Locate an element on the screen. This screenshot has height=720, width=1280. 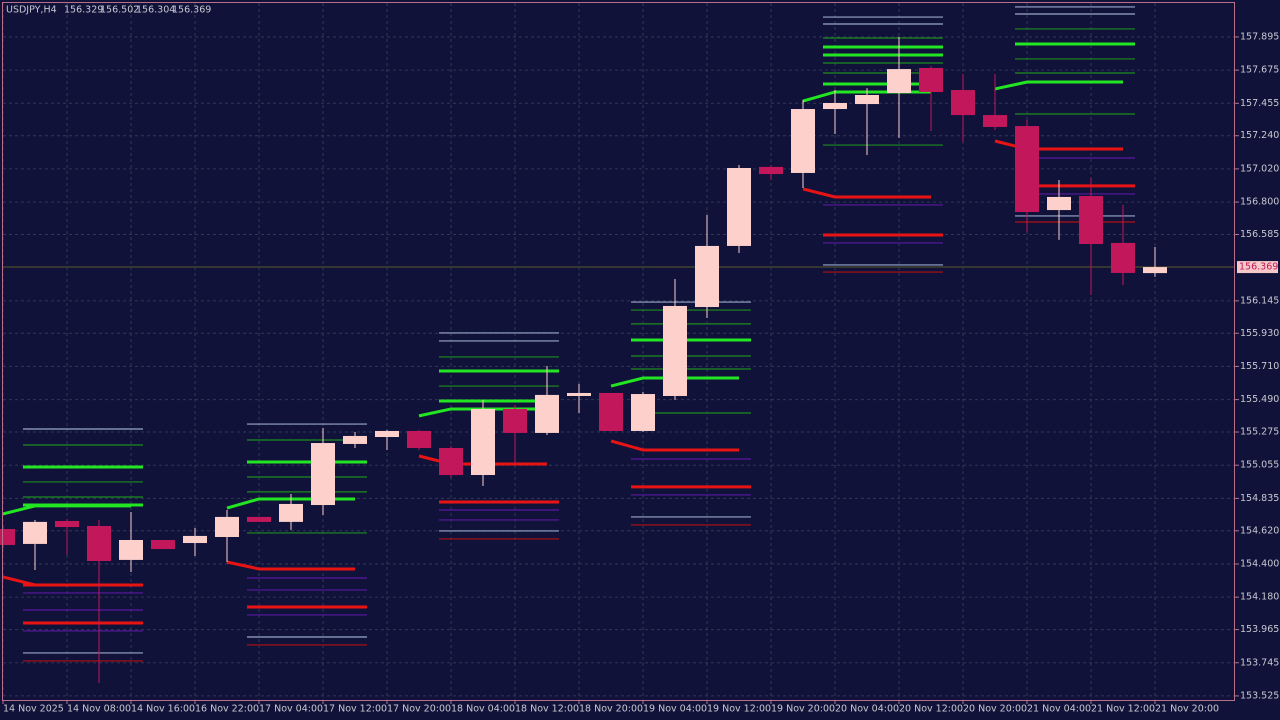
header-close: 156.369 is located at coordinates (191, 10).